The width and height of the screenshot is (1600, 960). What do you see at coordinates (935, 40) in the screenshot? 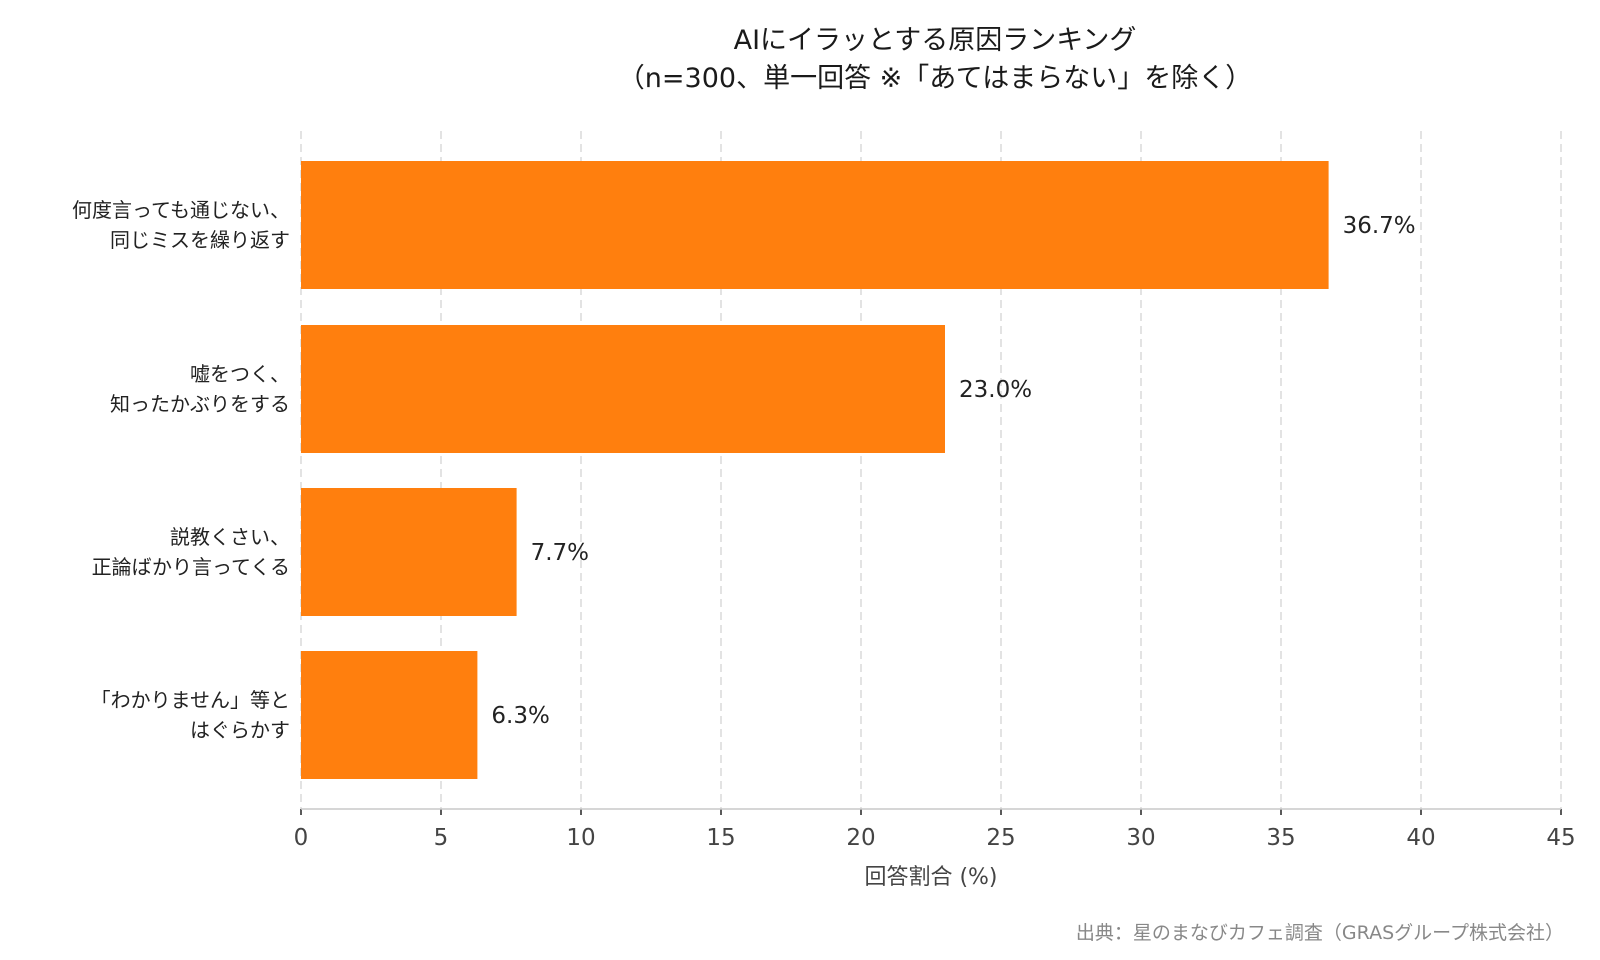
I see `chart-title: AIにイラッとする原因ランキング` at bounding box center [935, 40].